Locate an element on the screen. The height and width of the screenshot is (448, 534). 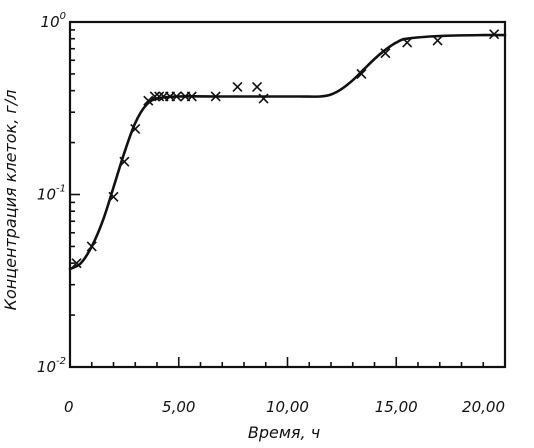
y-tick-label: 10⁻² is located at coordinates (51, 366).